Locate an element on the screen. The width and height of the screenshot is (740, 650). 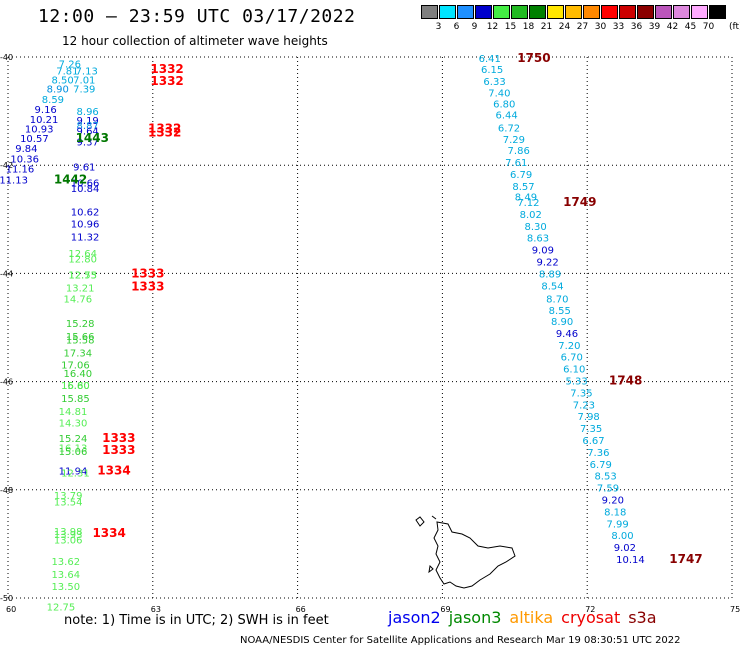
wave-height-value: 13.62 is located at coordinates (65, 562).